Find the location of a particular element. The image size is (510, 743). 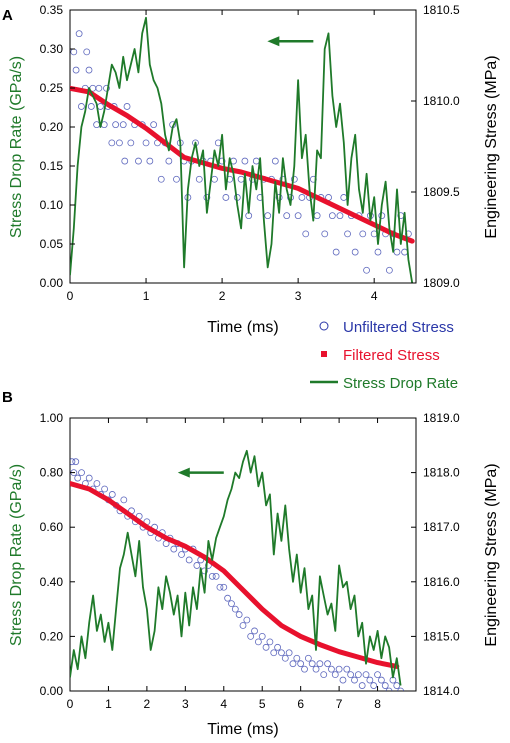

y-left-tick-label: 0.80 is located at coordinates (52, 473).